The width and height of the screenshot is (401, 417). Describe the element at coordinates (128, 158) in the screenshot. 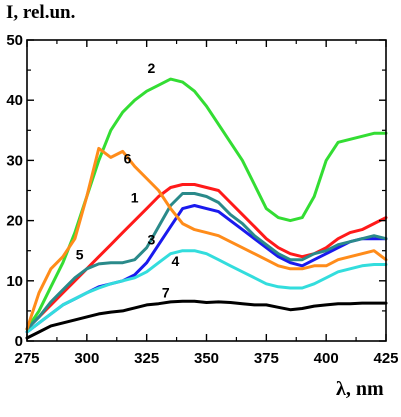

I see `series-label-6: 6` at that location.